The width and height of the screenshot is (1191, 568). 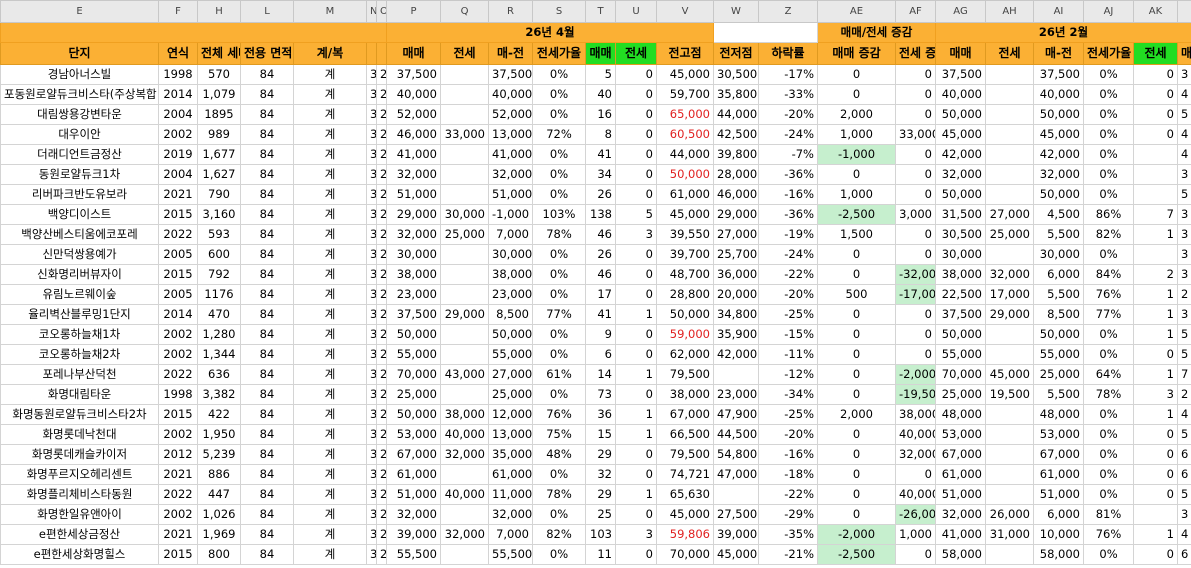 What do you see at coordinates (413, 434) in the screenshot?
I see `cell: 53,000` at bounding box center [413, 434].